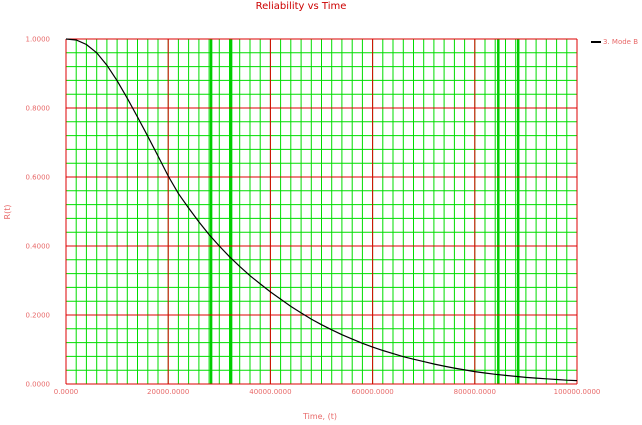 The image size is (642, 425). Describe the element at coordinates (577, 392) in the screenshot. I see `x-tick-label: 100000.0000` at that location.